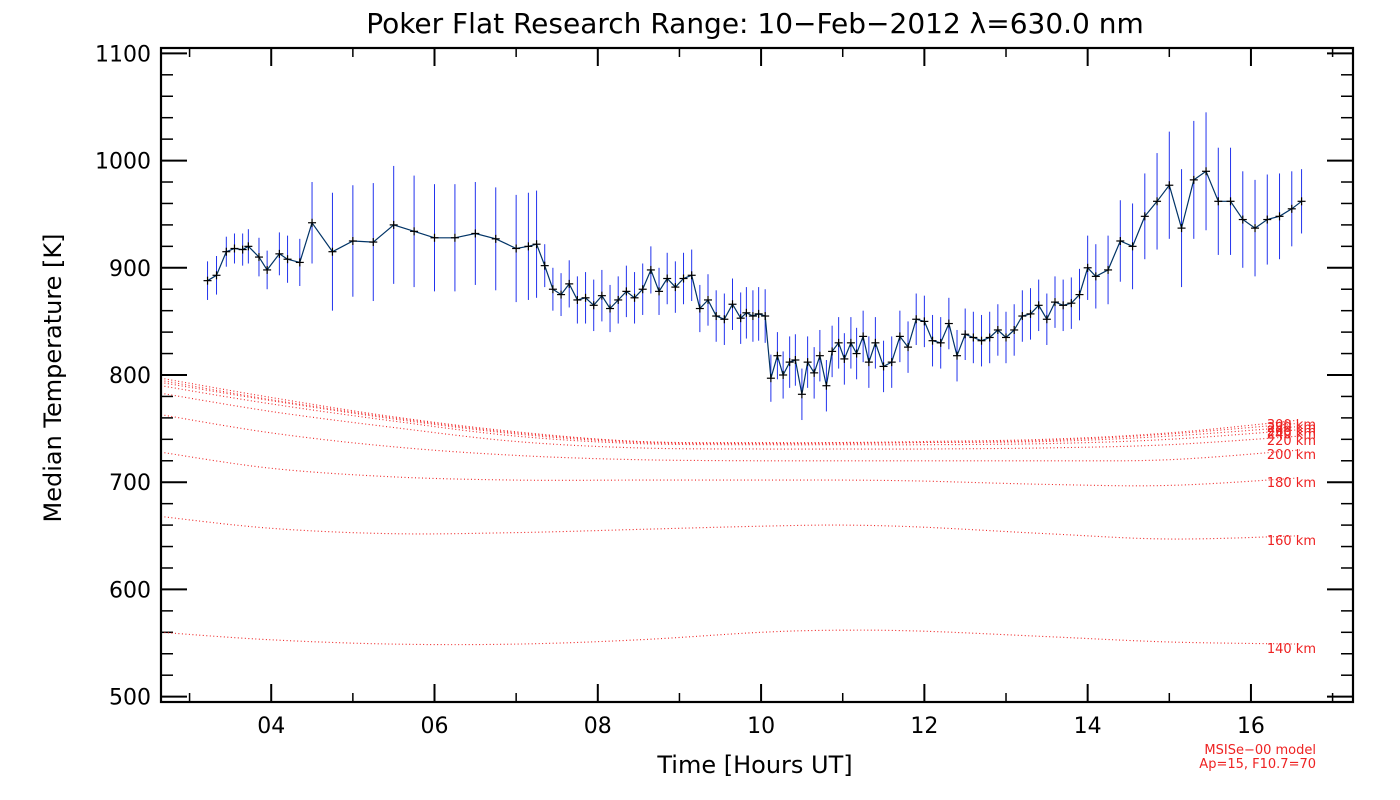 The image size is (1400, 800). I want to click on model-altitude-label: 280 km, so click(1291, 428).